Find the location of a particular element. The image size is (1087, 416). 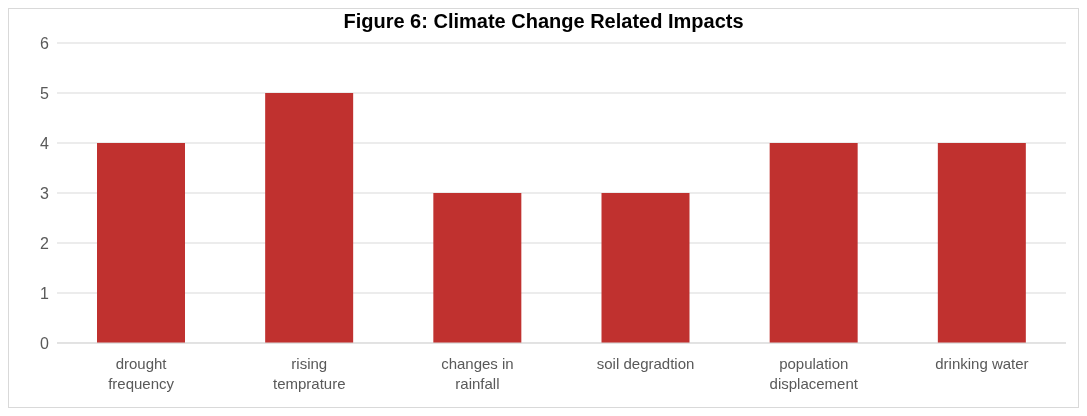

y-tick-label: 4 is located at coordinates (45, 143).